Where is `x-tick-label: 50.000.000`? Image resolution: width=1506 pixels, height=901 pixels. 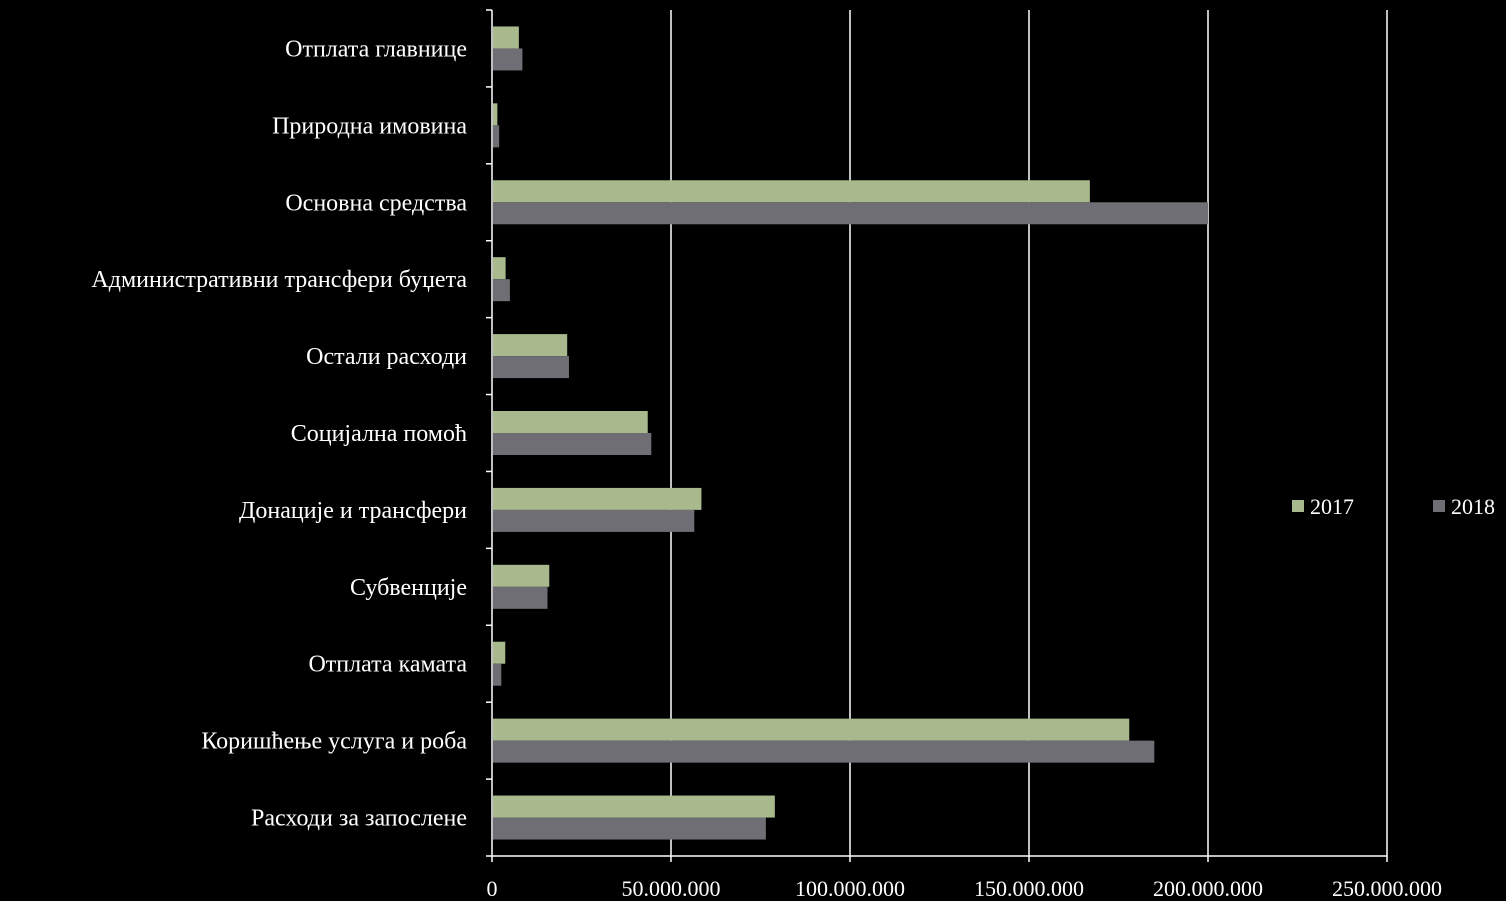
x-tick-label: 50.000.000 is located at coordinates (671, 888).